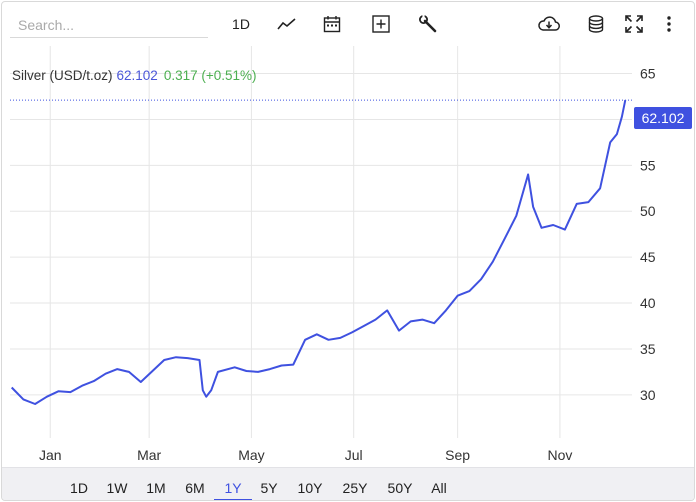 The width and height of the screenshot is (696, 502). Describe the element at coordinates (669, 24) in the screenshot. I see `more-vertical-icon` at that location.